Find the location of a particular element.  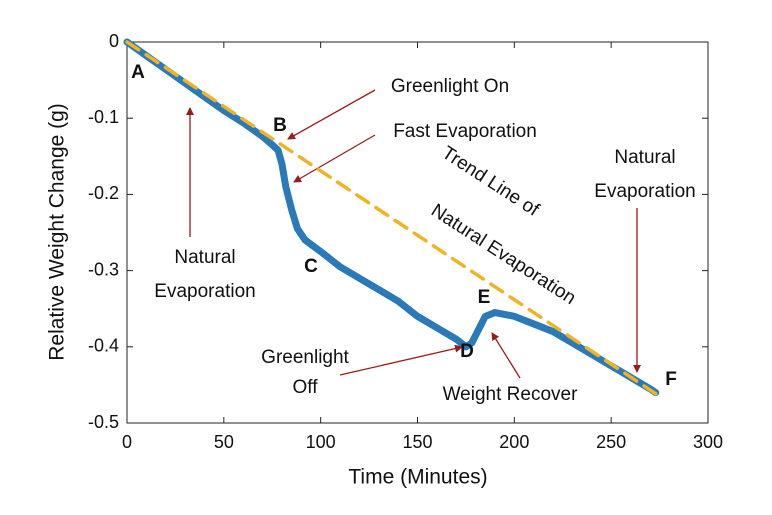

annotation: Off is located at coordinates (306, 387).